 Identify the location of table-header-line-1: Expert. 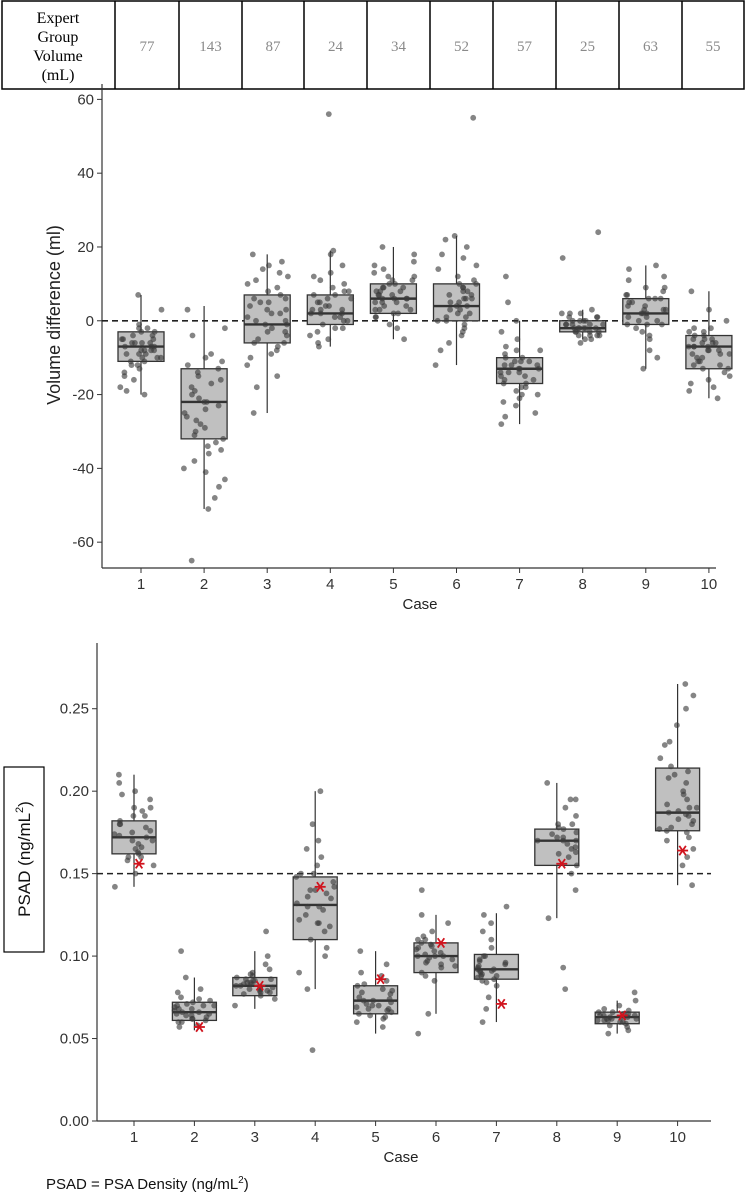
(58, 18).